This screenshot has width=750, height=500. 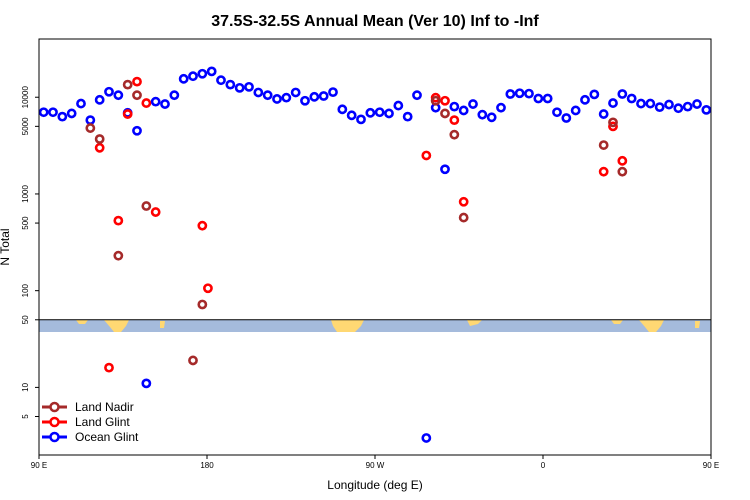 What do you see at coordinates (107, 437) in the screenshot?
I see `legend-label-ocean-glint: Ocean Glint` at bounding box center [107, 437].